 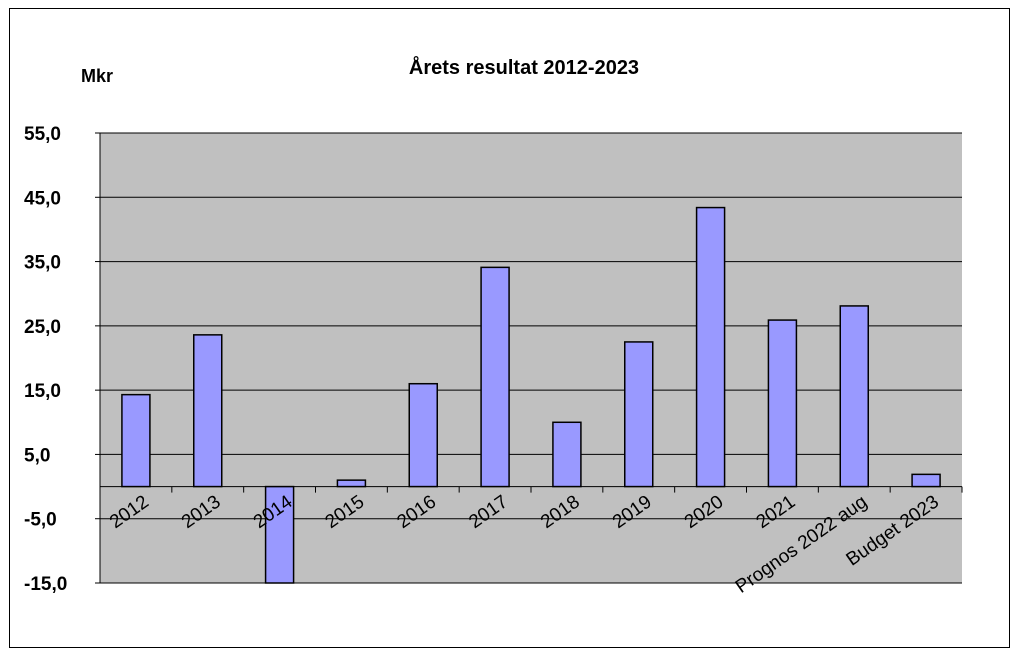 What do you see at coordinates (639, 414) in the screenshot?
I see `bar-2019` at bounding box center [639, 414].